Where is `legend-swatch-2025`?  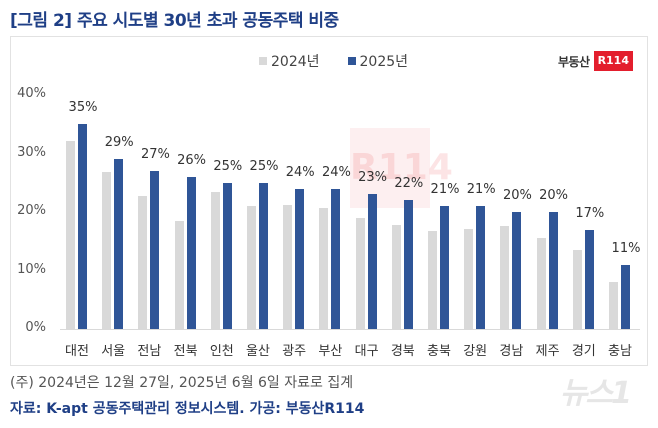
legend-swatch-2025 is located at coordinates (351, 61).